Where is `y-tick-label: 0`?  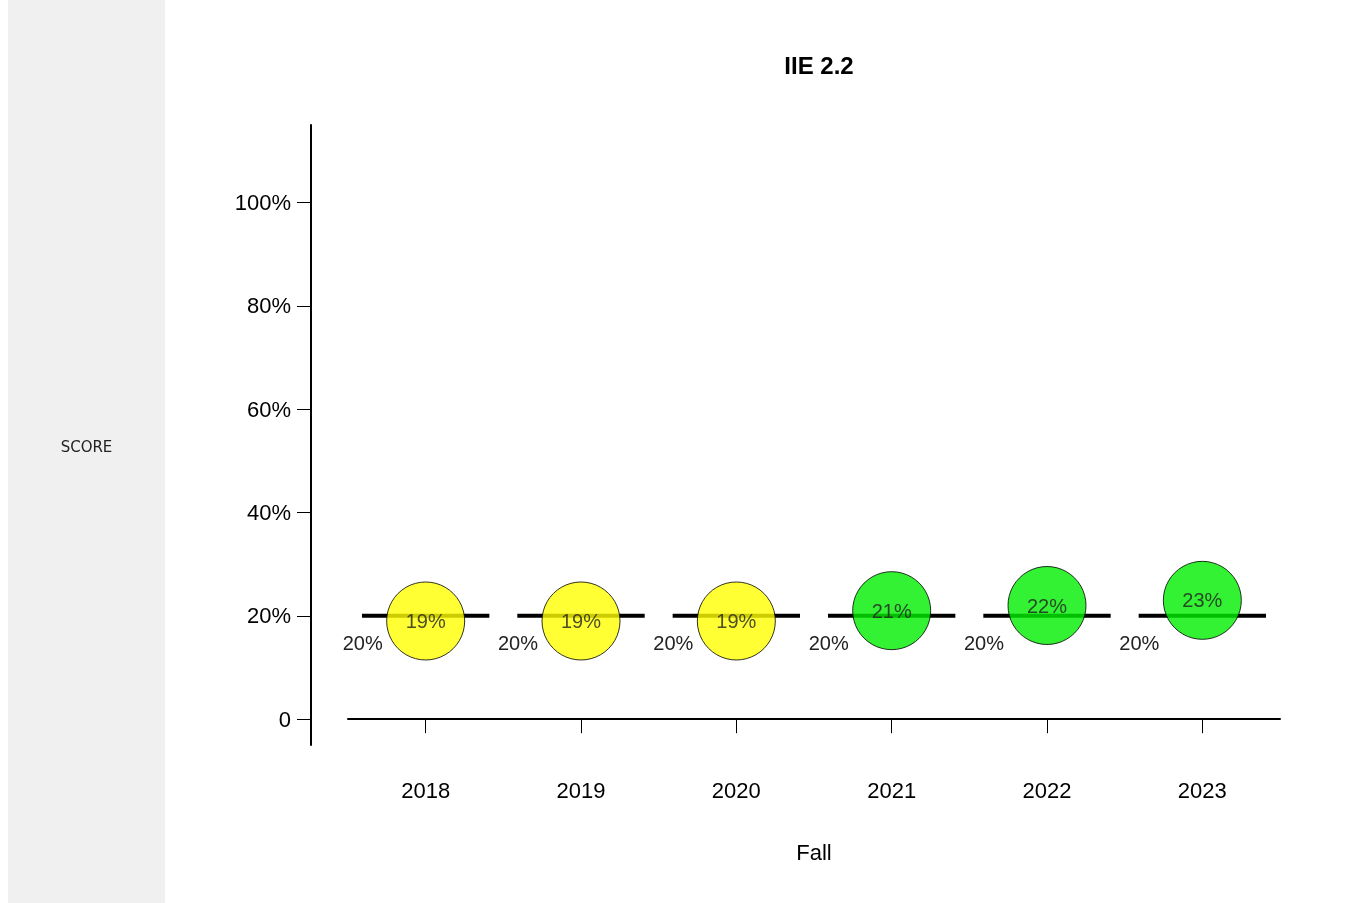 y-tick-label: 0 is located at coordinates (284, 719).